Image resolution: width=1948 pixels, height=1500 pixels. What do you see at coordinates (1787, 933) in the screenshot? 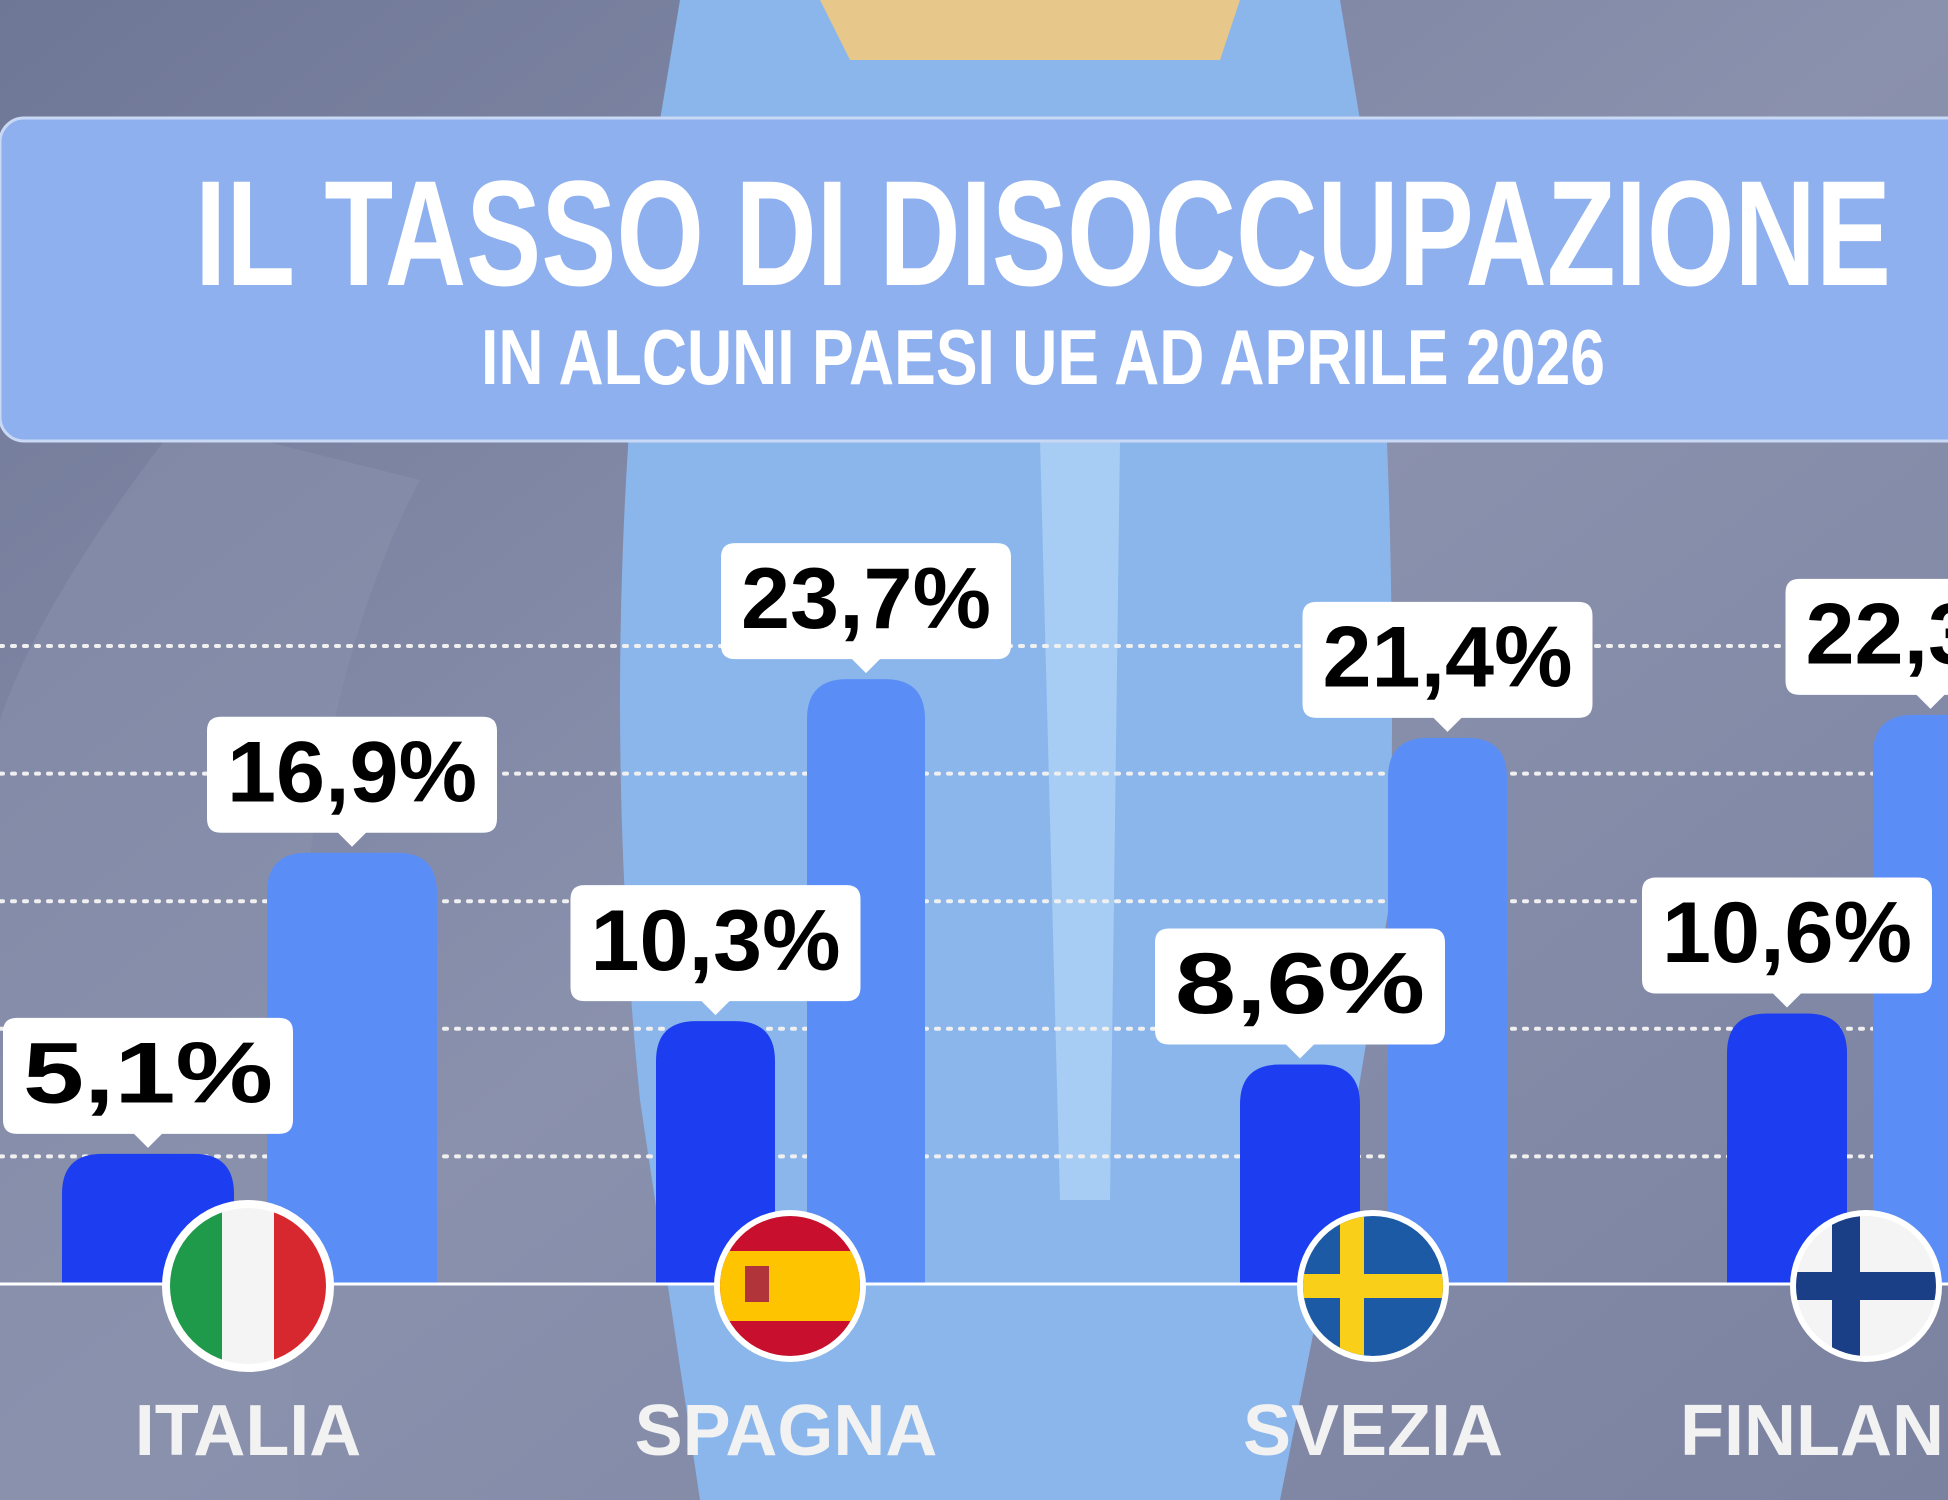
I see `value-label: 10,6%` at bounding box center [1787, 933].